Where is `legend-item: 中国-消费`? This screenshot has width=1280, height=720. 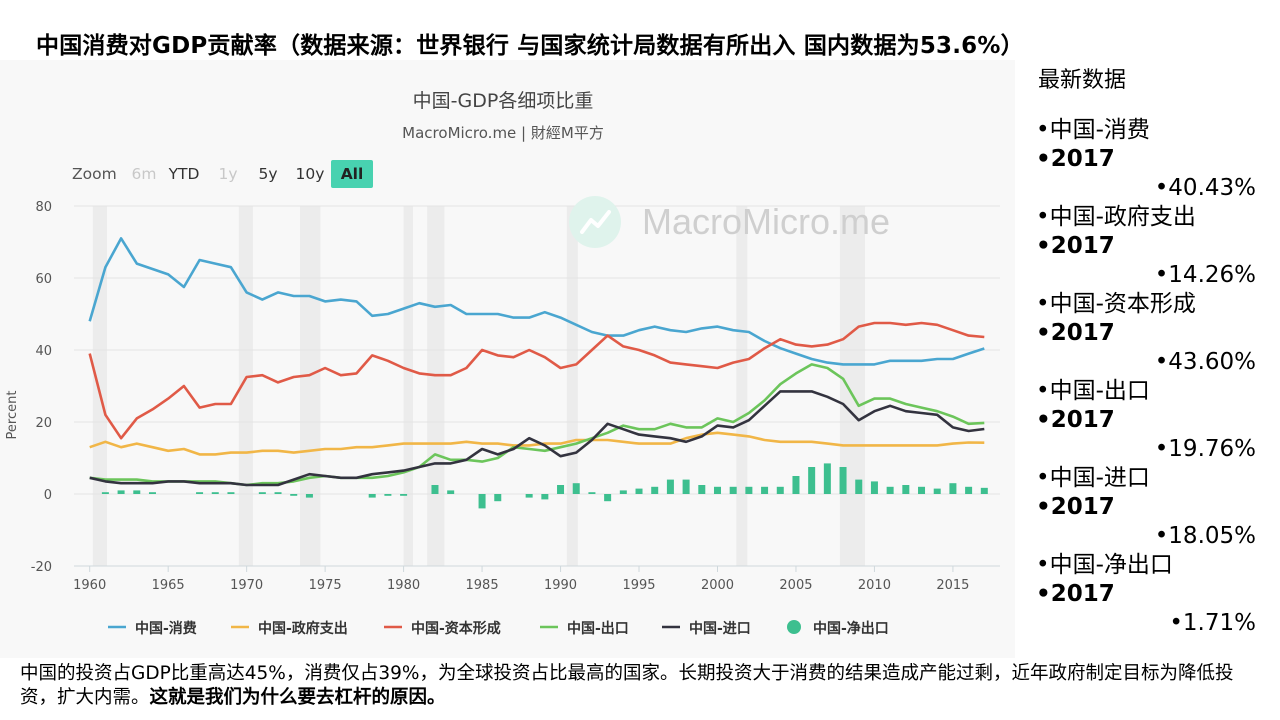 legend-item: 中国-消费 is located at coordinates (152, 628).